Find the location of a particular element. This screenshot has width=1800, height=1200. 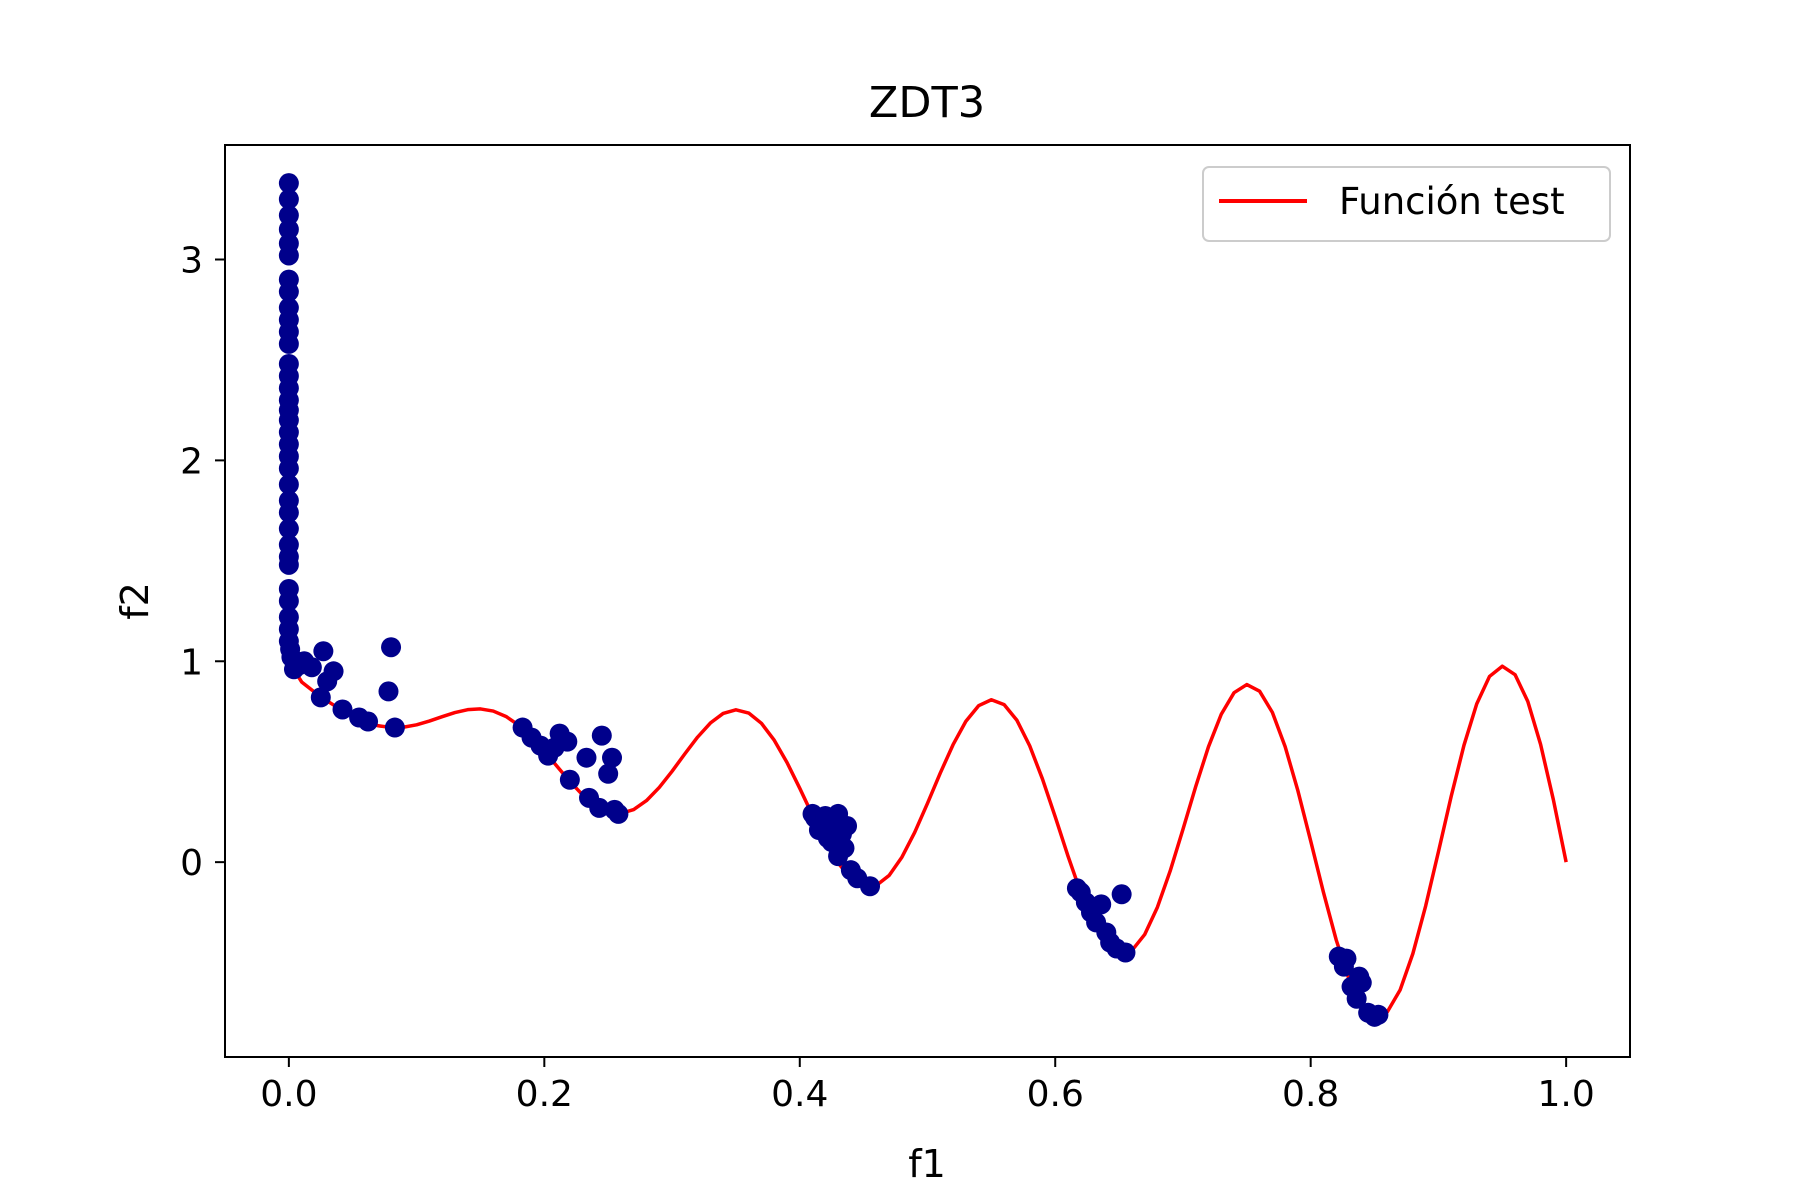

x-tick-label: 0.6 is located at coordinates (1055, 1094).